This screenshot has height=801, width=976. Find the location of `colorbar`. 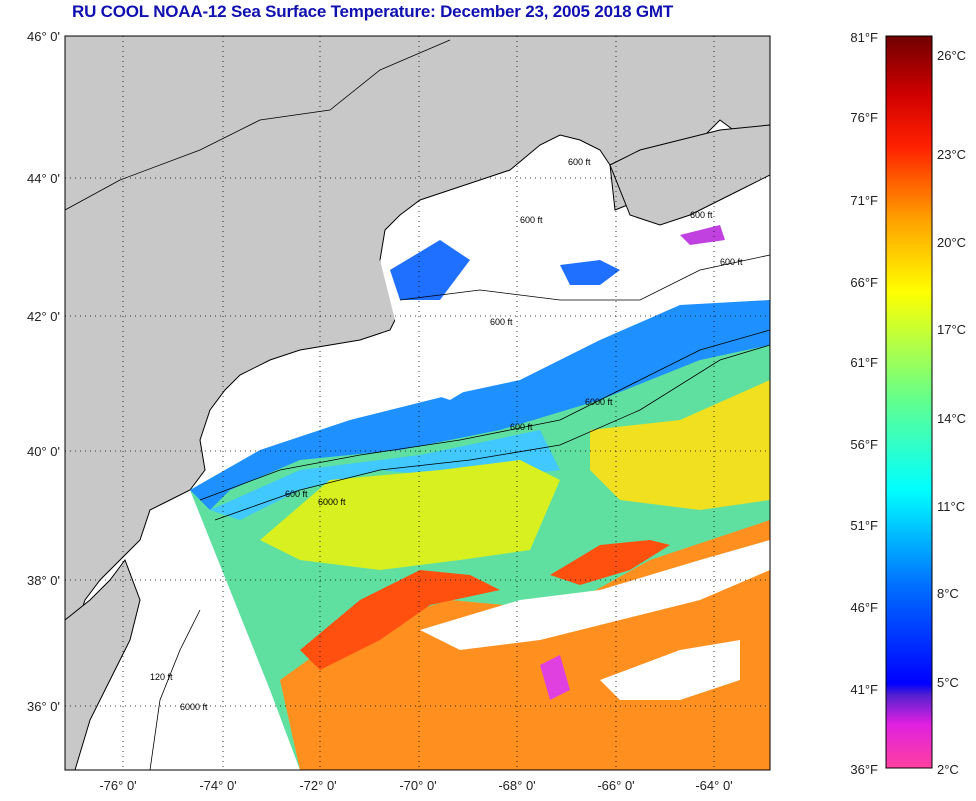

colorbar is located at coordinates (909, 402).